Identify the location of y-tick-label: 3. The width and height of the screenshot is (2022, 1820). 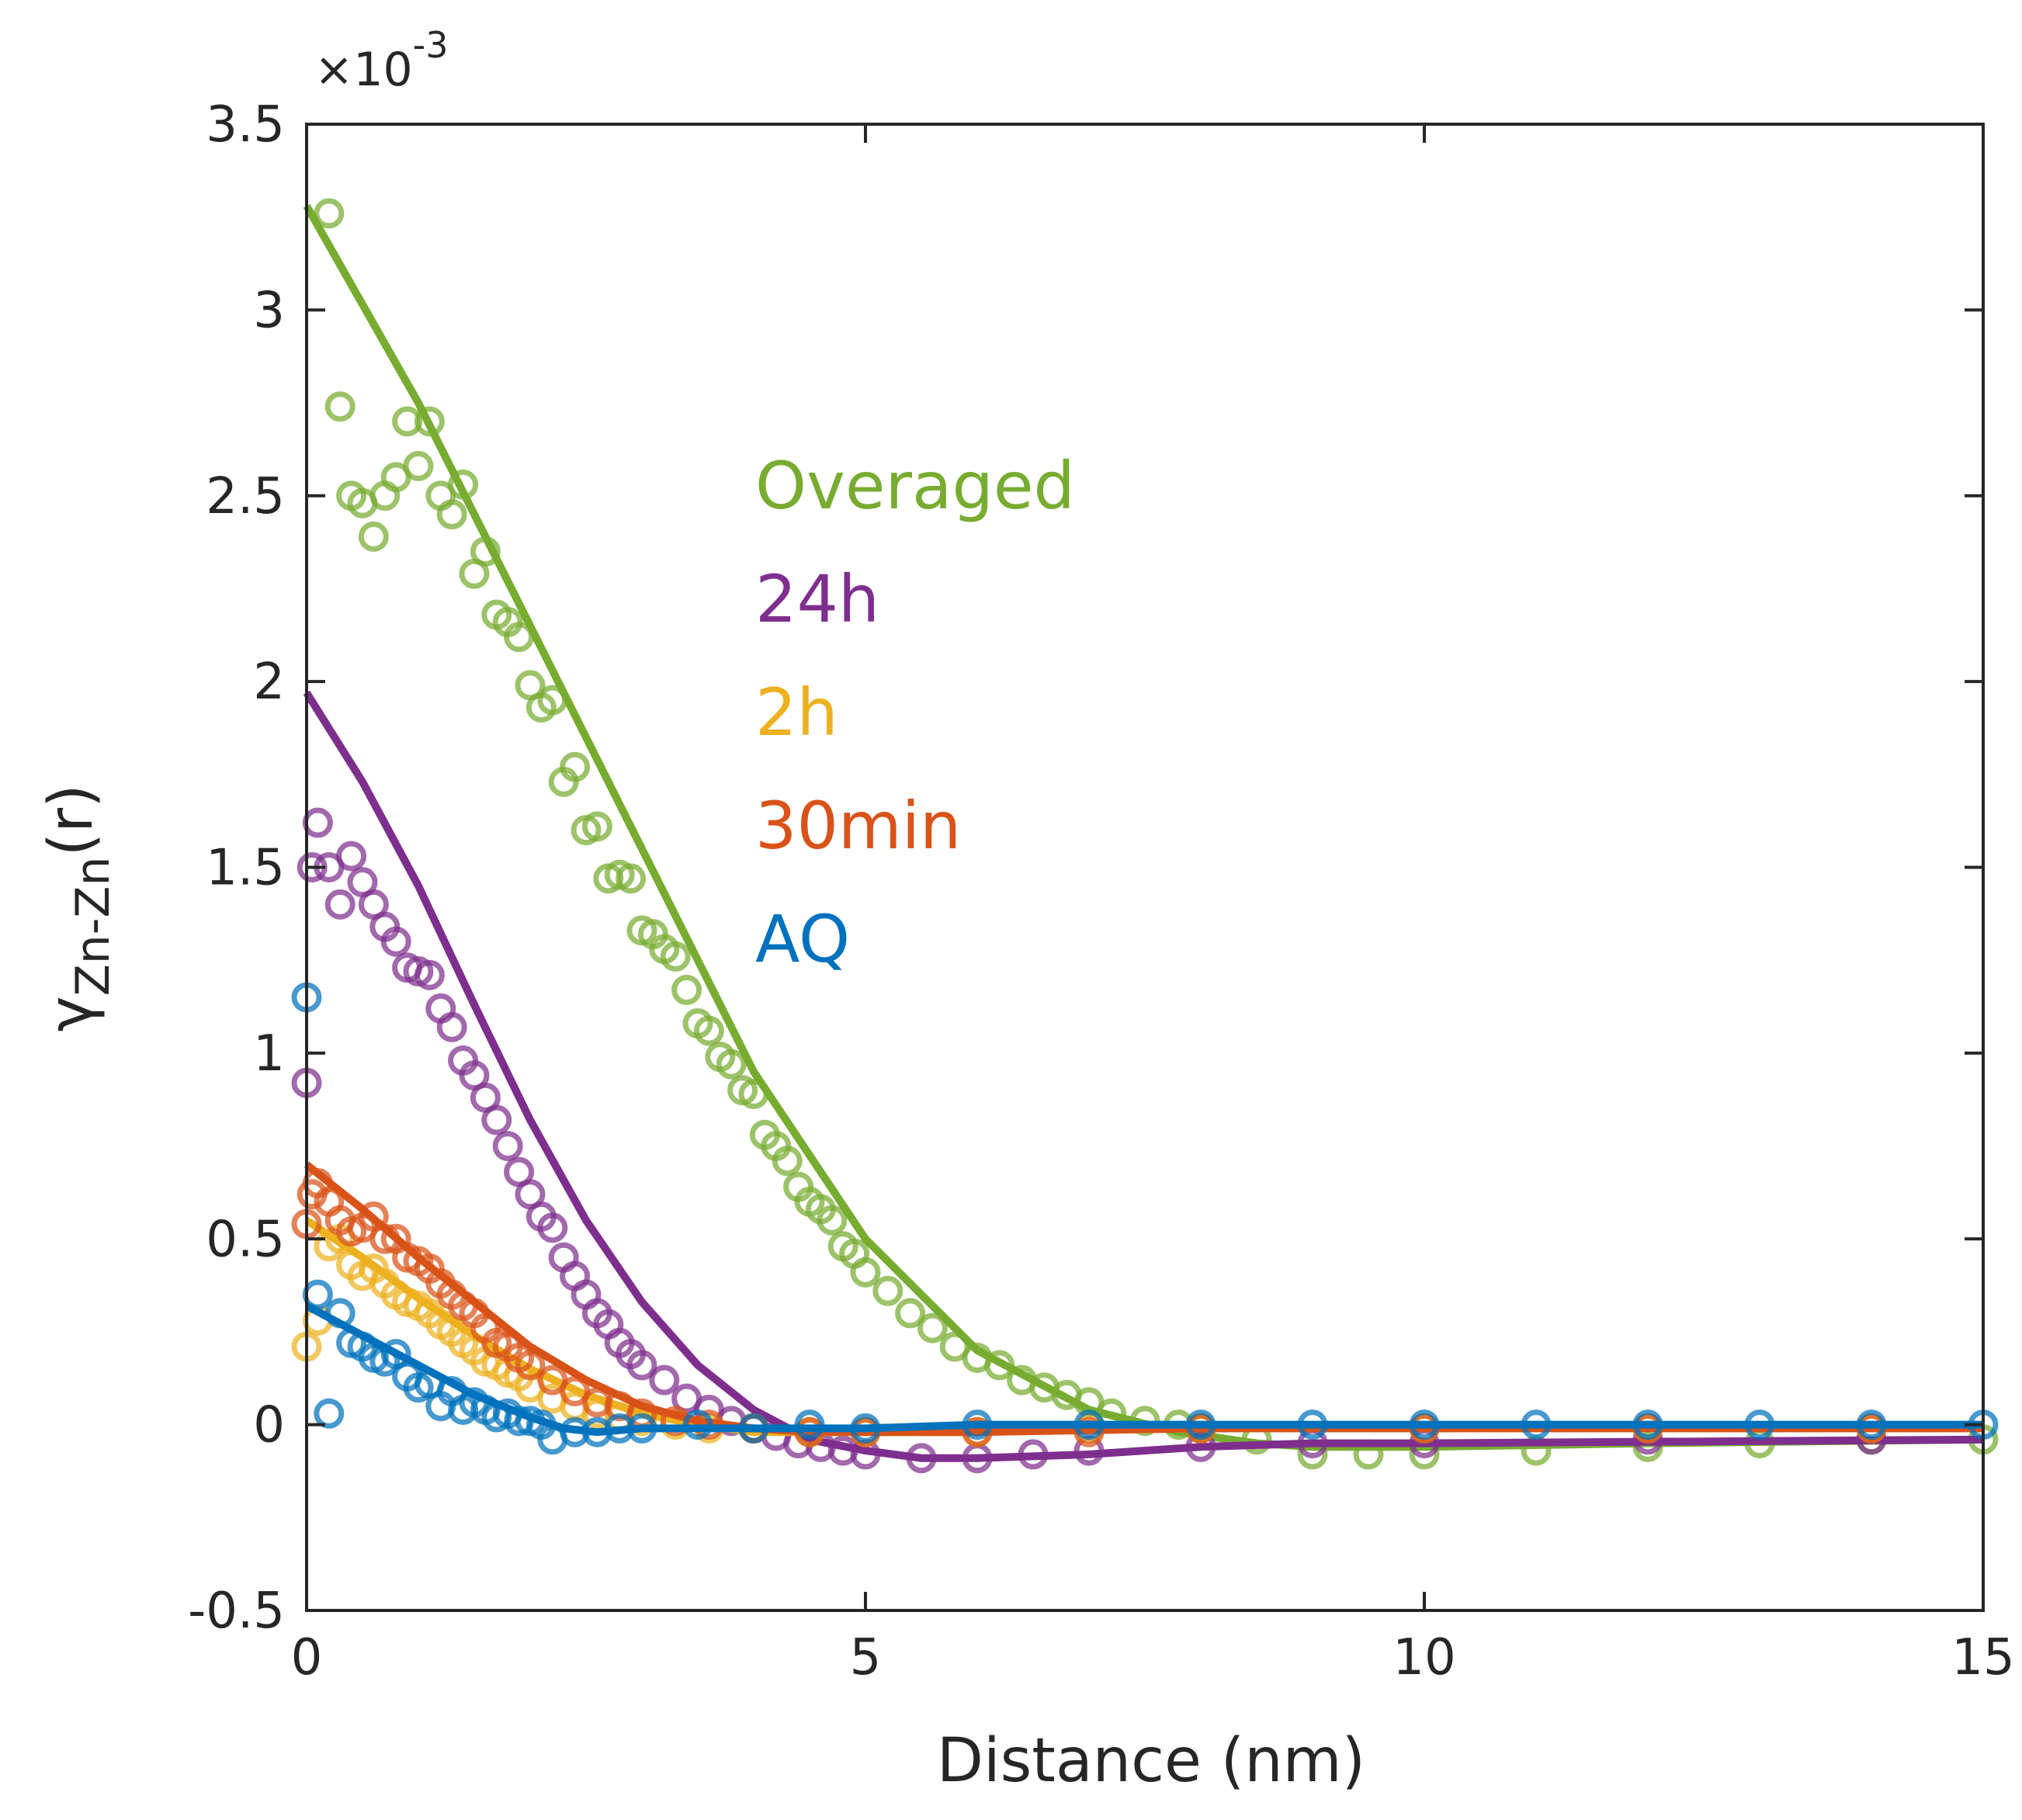
(269, 311).